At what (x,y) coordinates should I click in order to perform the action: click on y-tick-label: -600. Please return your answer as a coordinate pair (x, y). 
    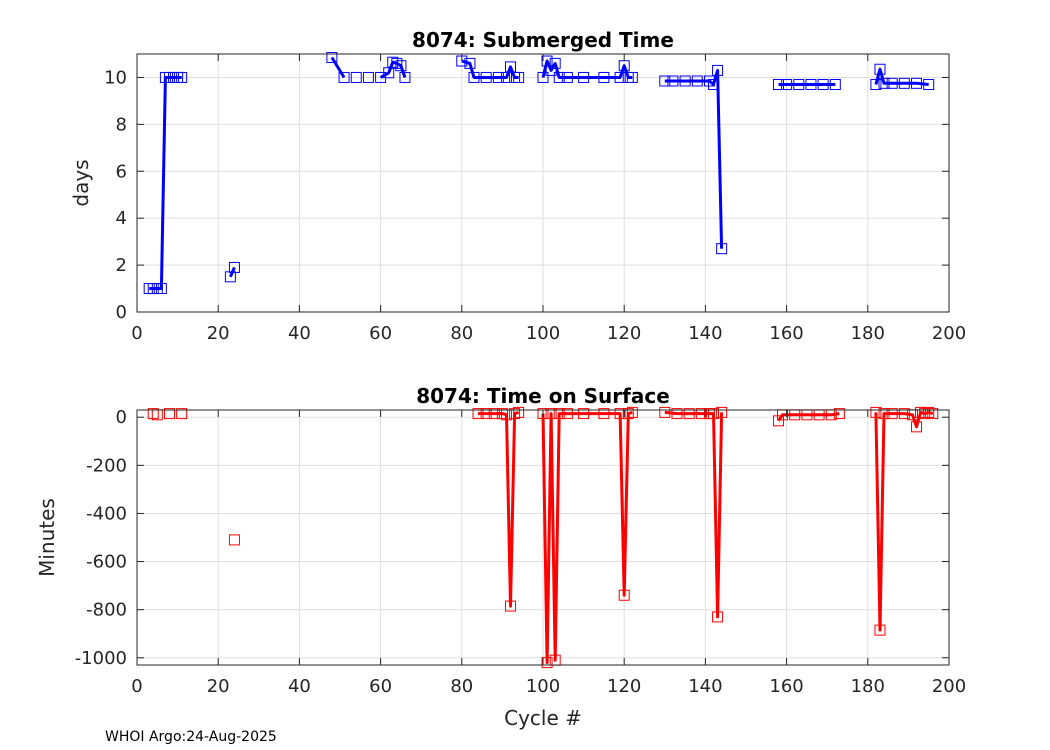
    Looking at the image, I should click on (106, 562).